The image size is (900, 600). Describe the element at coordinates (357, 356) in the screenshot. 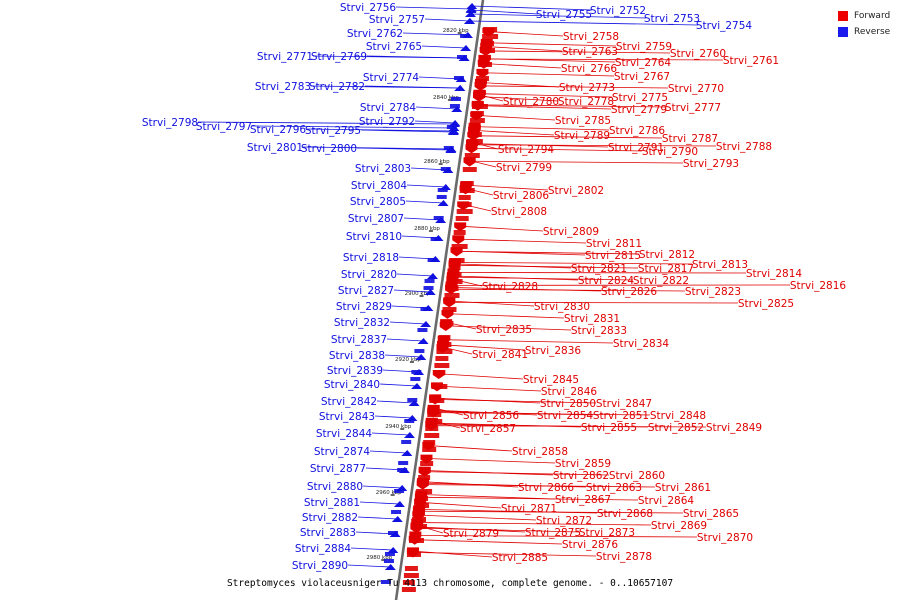

I see `gene-label-strvi-2838: Strvi_2838` at that location.